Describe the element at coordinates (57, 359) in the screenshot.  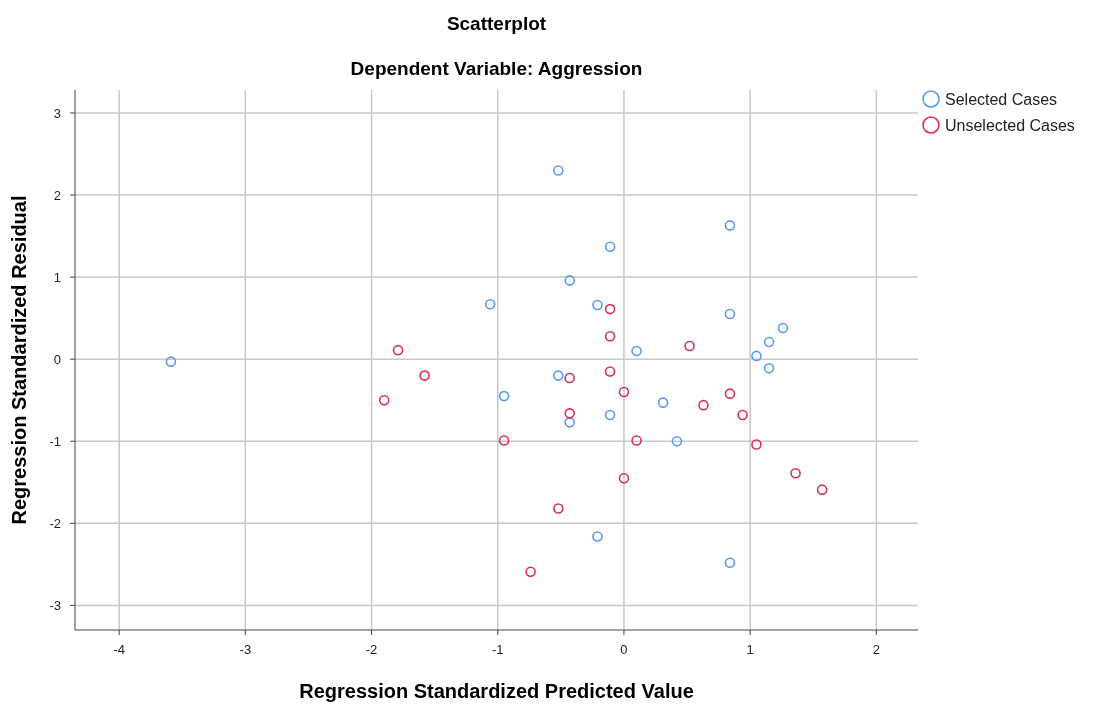
I see `y-tick-label: 0` at that location.